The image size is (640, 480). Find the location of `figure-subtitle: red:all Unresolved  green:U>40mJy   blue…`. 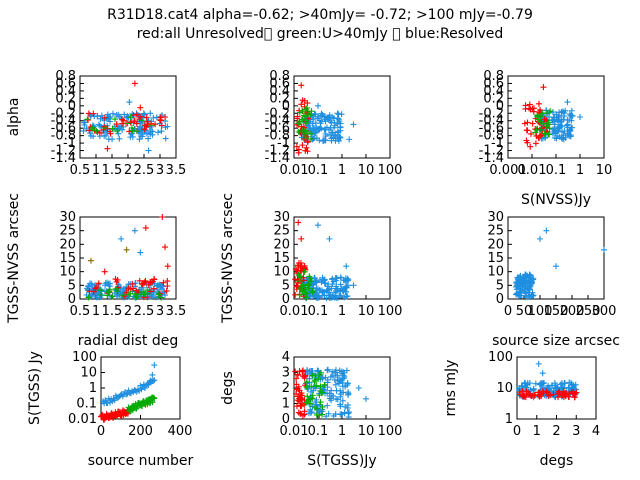

figure-subtitle: red:all Unresolved  green:U>40mJy   blue… is located at coordinates (320, 34).